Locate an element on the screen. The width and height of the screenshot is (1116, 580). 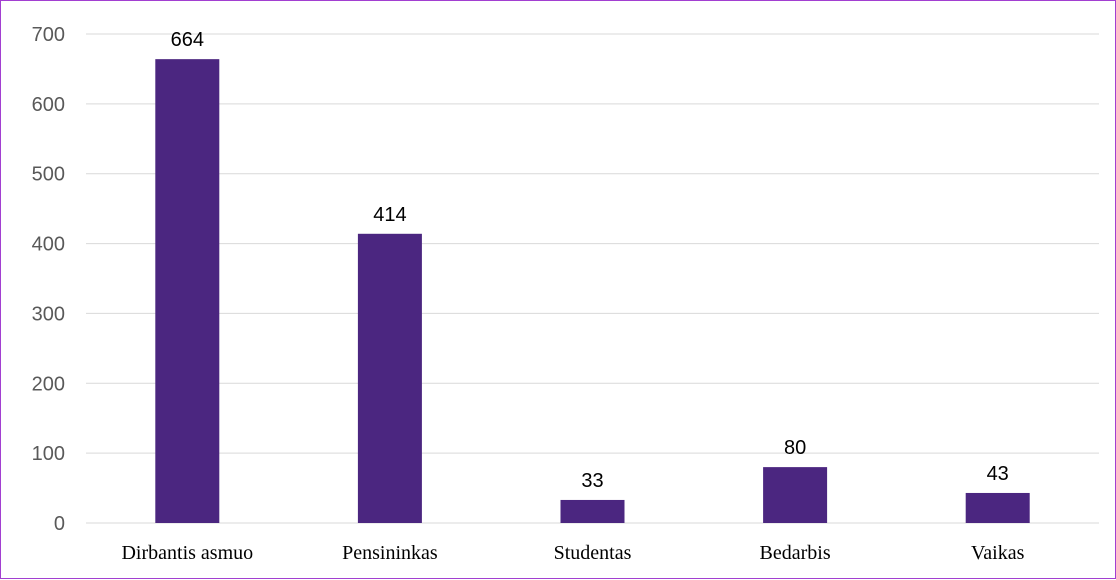
x-tick-label: Dirbantis asmuo is located at coordinates (187, 553).